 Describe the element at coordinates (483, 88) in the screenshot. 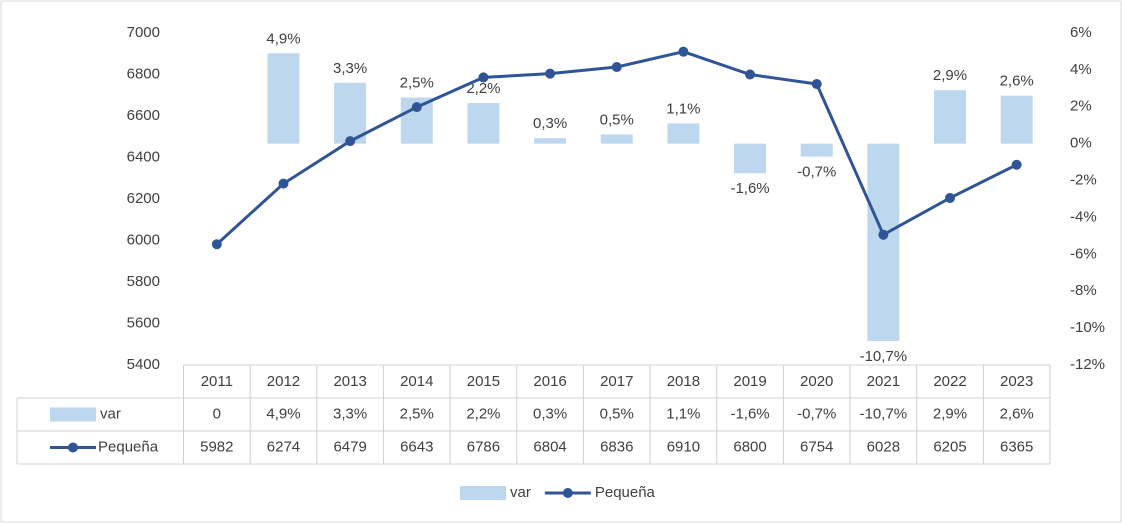

I see `data-label: 2,2%` at that location.